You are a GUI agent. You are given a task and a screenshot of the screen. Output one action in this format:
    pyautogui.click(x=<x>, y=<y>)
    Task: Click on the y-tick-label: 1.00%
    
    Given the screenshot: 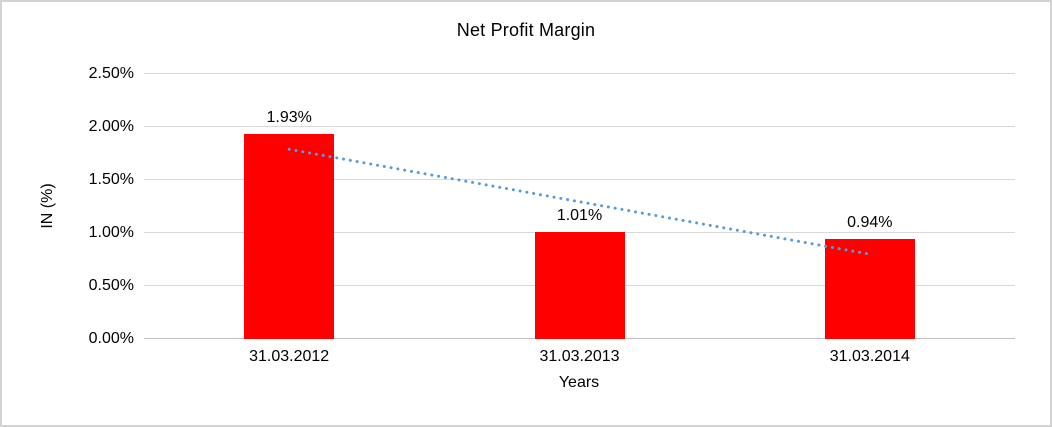 What is the action you would take?
    pyautogui.click(x=111, y=232)
    